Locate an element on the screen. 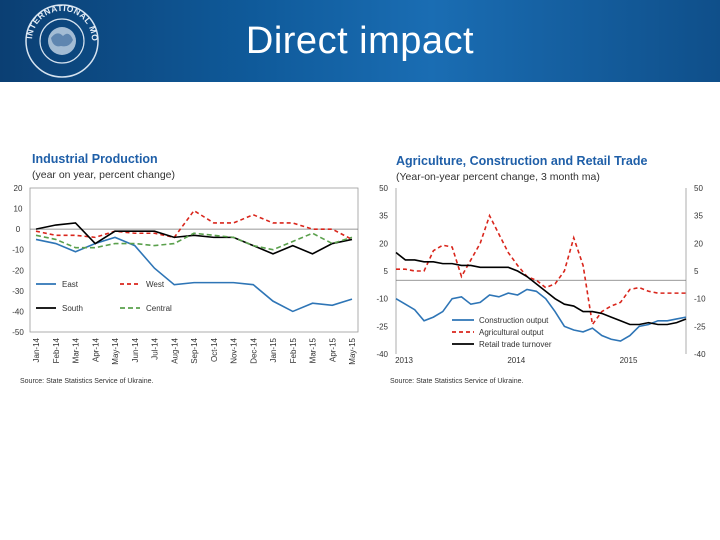  chart1-series-east is located at coordinates (194, 274).